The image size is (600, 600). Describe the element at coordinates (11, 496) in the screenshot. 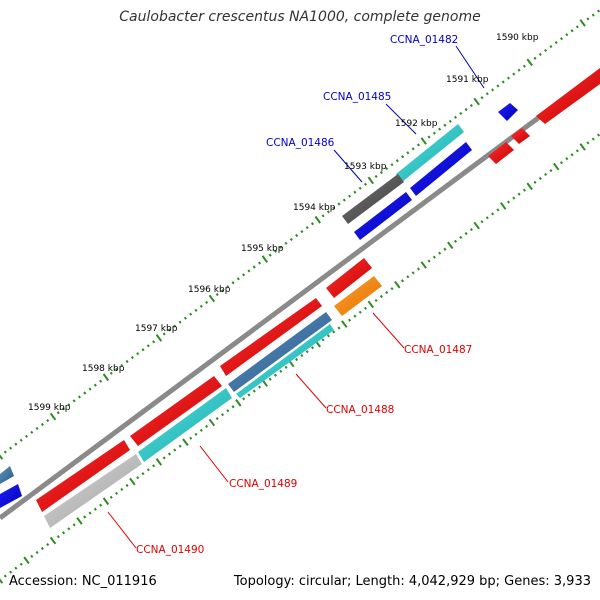

I see `gene-blue-leftedge` at that location.